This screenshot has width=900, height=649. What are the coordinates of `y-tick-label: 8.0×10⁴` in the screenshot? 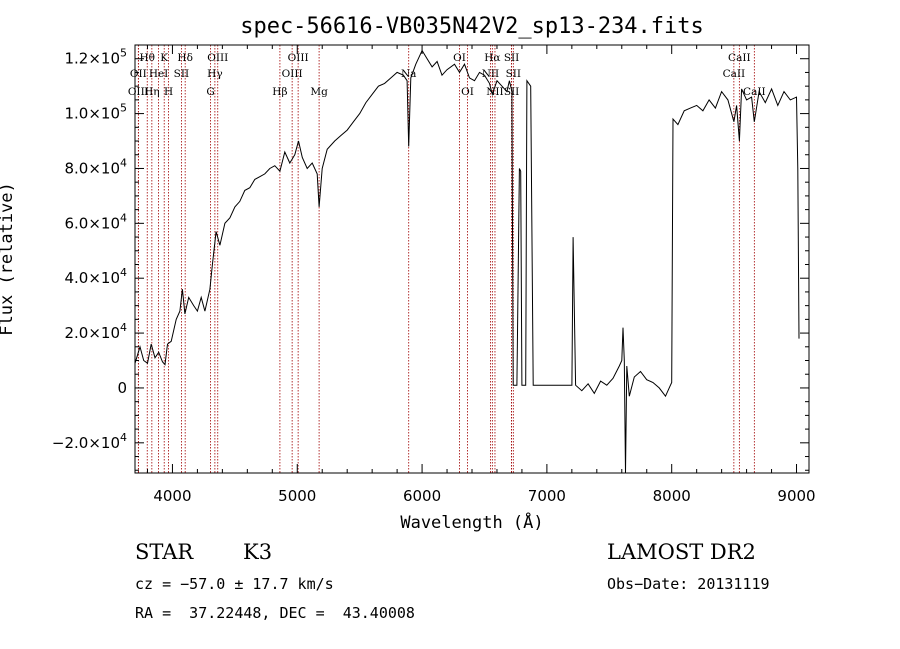 It's located at (95, 166).